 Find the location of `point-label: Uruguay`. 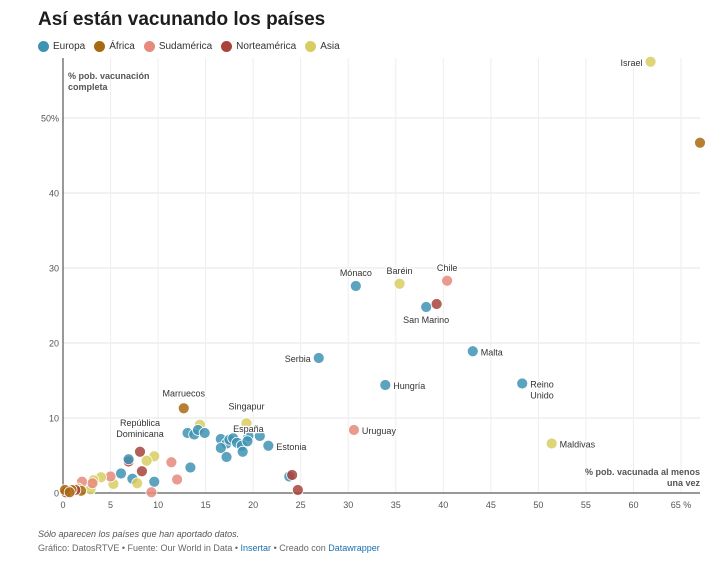

point-label: Uruguay is located at coordinates (379, 431).